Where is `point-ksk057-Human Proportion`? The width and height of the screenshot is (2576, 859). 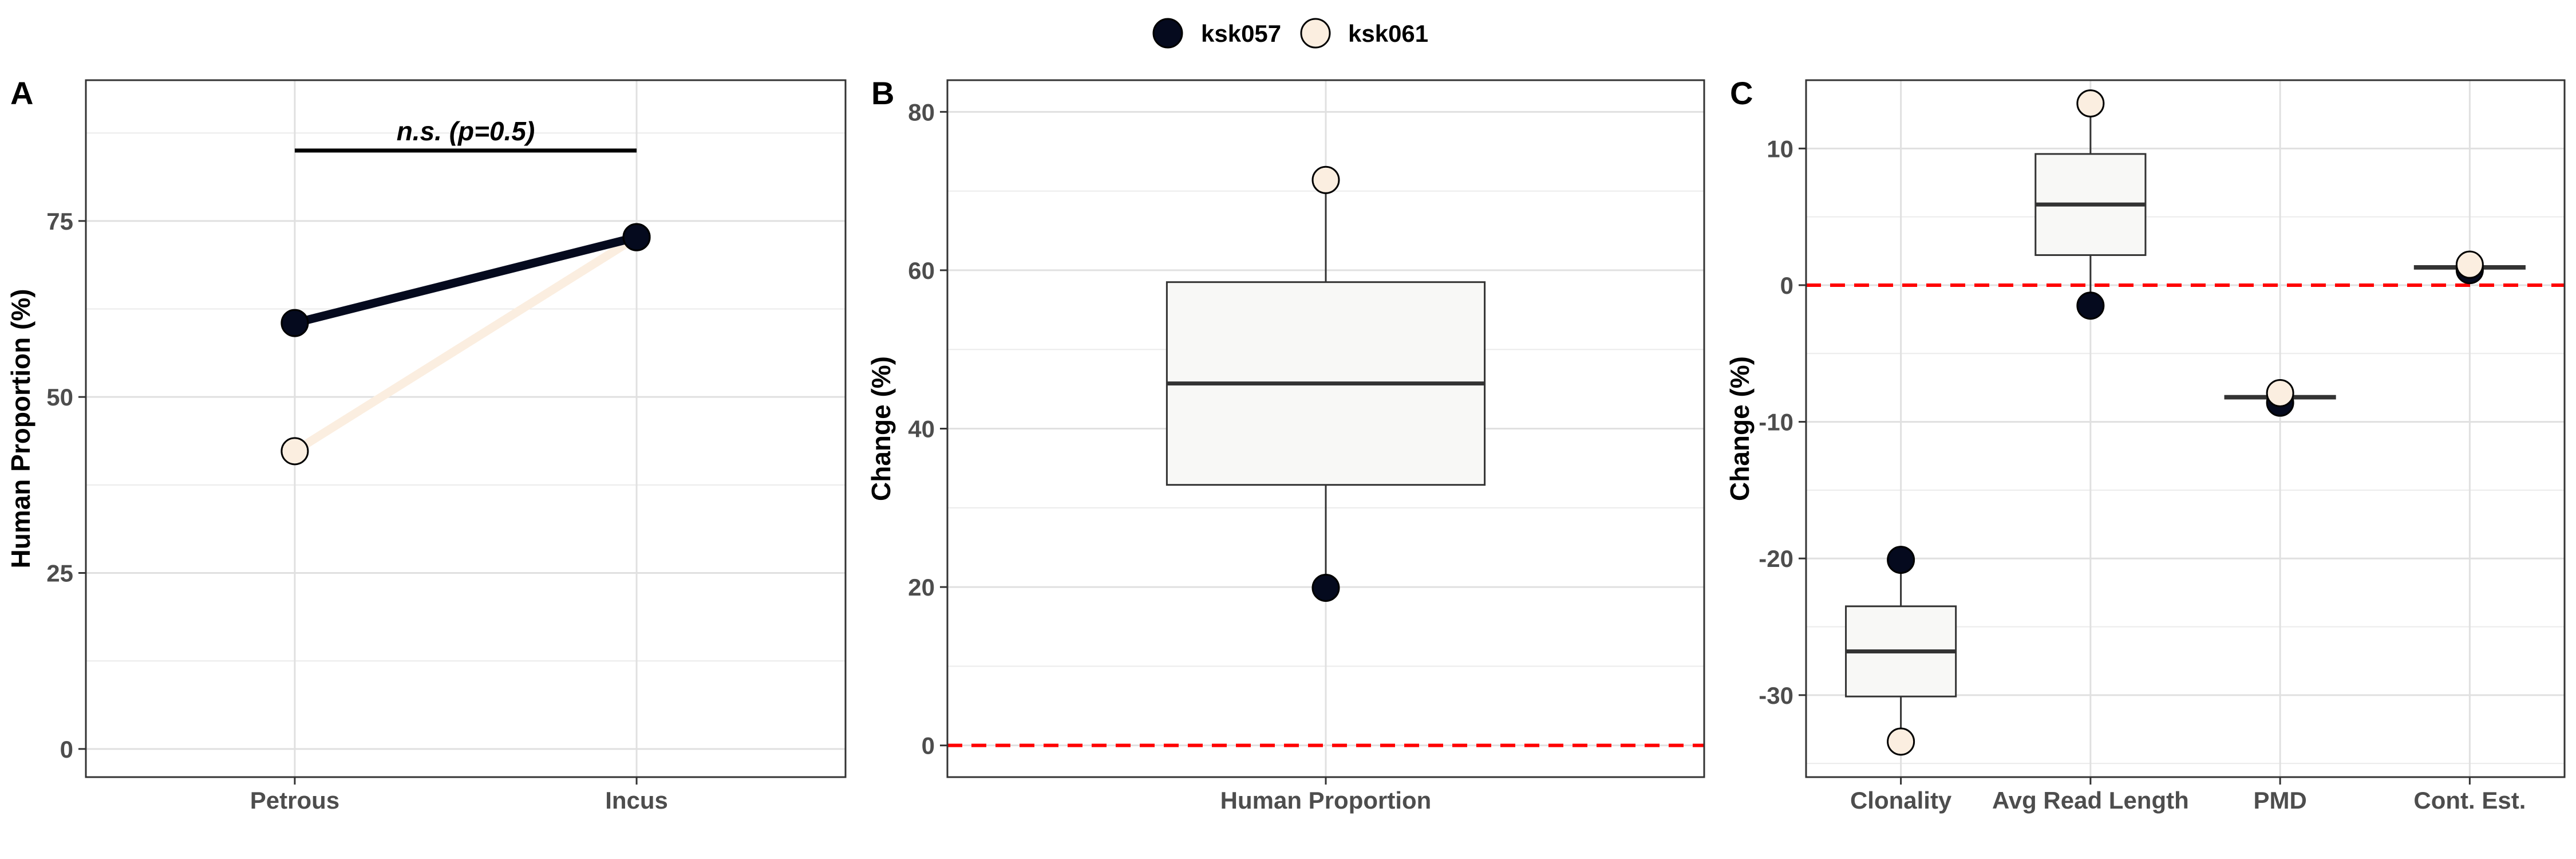 point-ksk057-Human Proportion is located at coordinates (1325, 587).